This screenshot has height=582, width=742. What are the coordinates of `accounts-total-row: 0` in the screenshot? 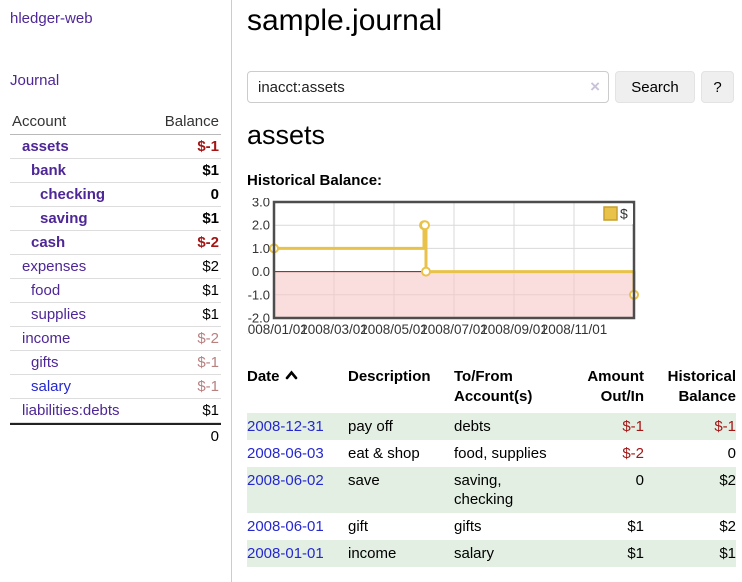 It's located at (115, 435).